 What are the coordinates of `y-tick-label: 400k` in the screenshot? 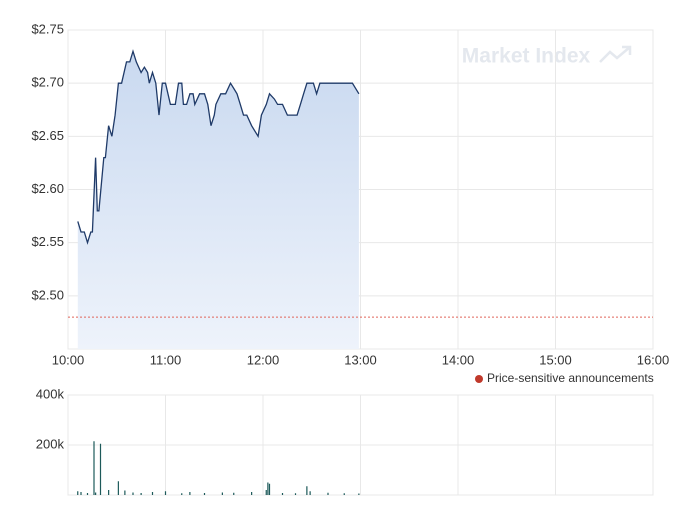 It's located at (50, 393).